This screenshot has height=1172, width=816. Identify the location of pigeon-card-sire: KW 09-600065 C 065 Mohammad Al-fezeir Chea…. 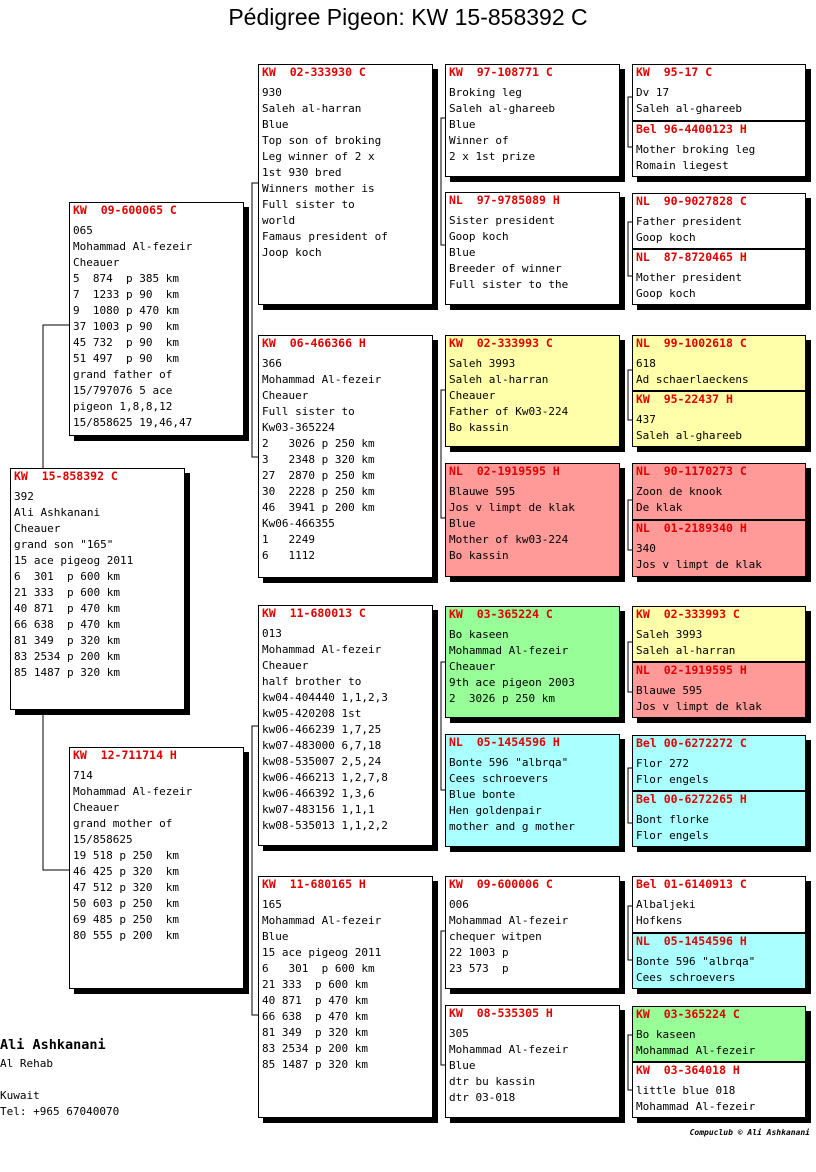
(156, 319).